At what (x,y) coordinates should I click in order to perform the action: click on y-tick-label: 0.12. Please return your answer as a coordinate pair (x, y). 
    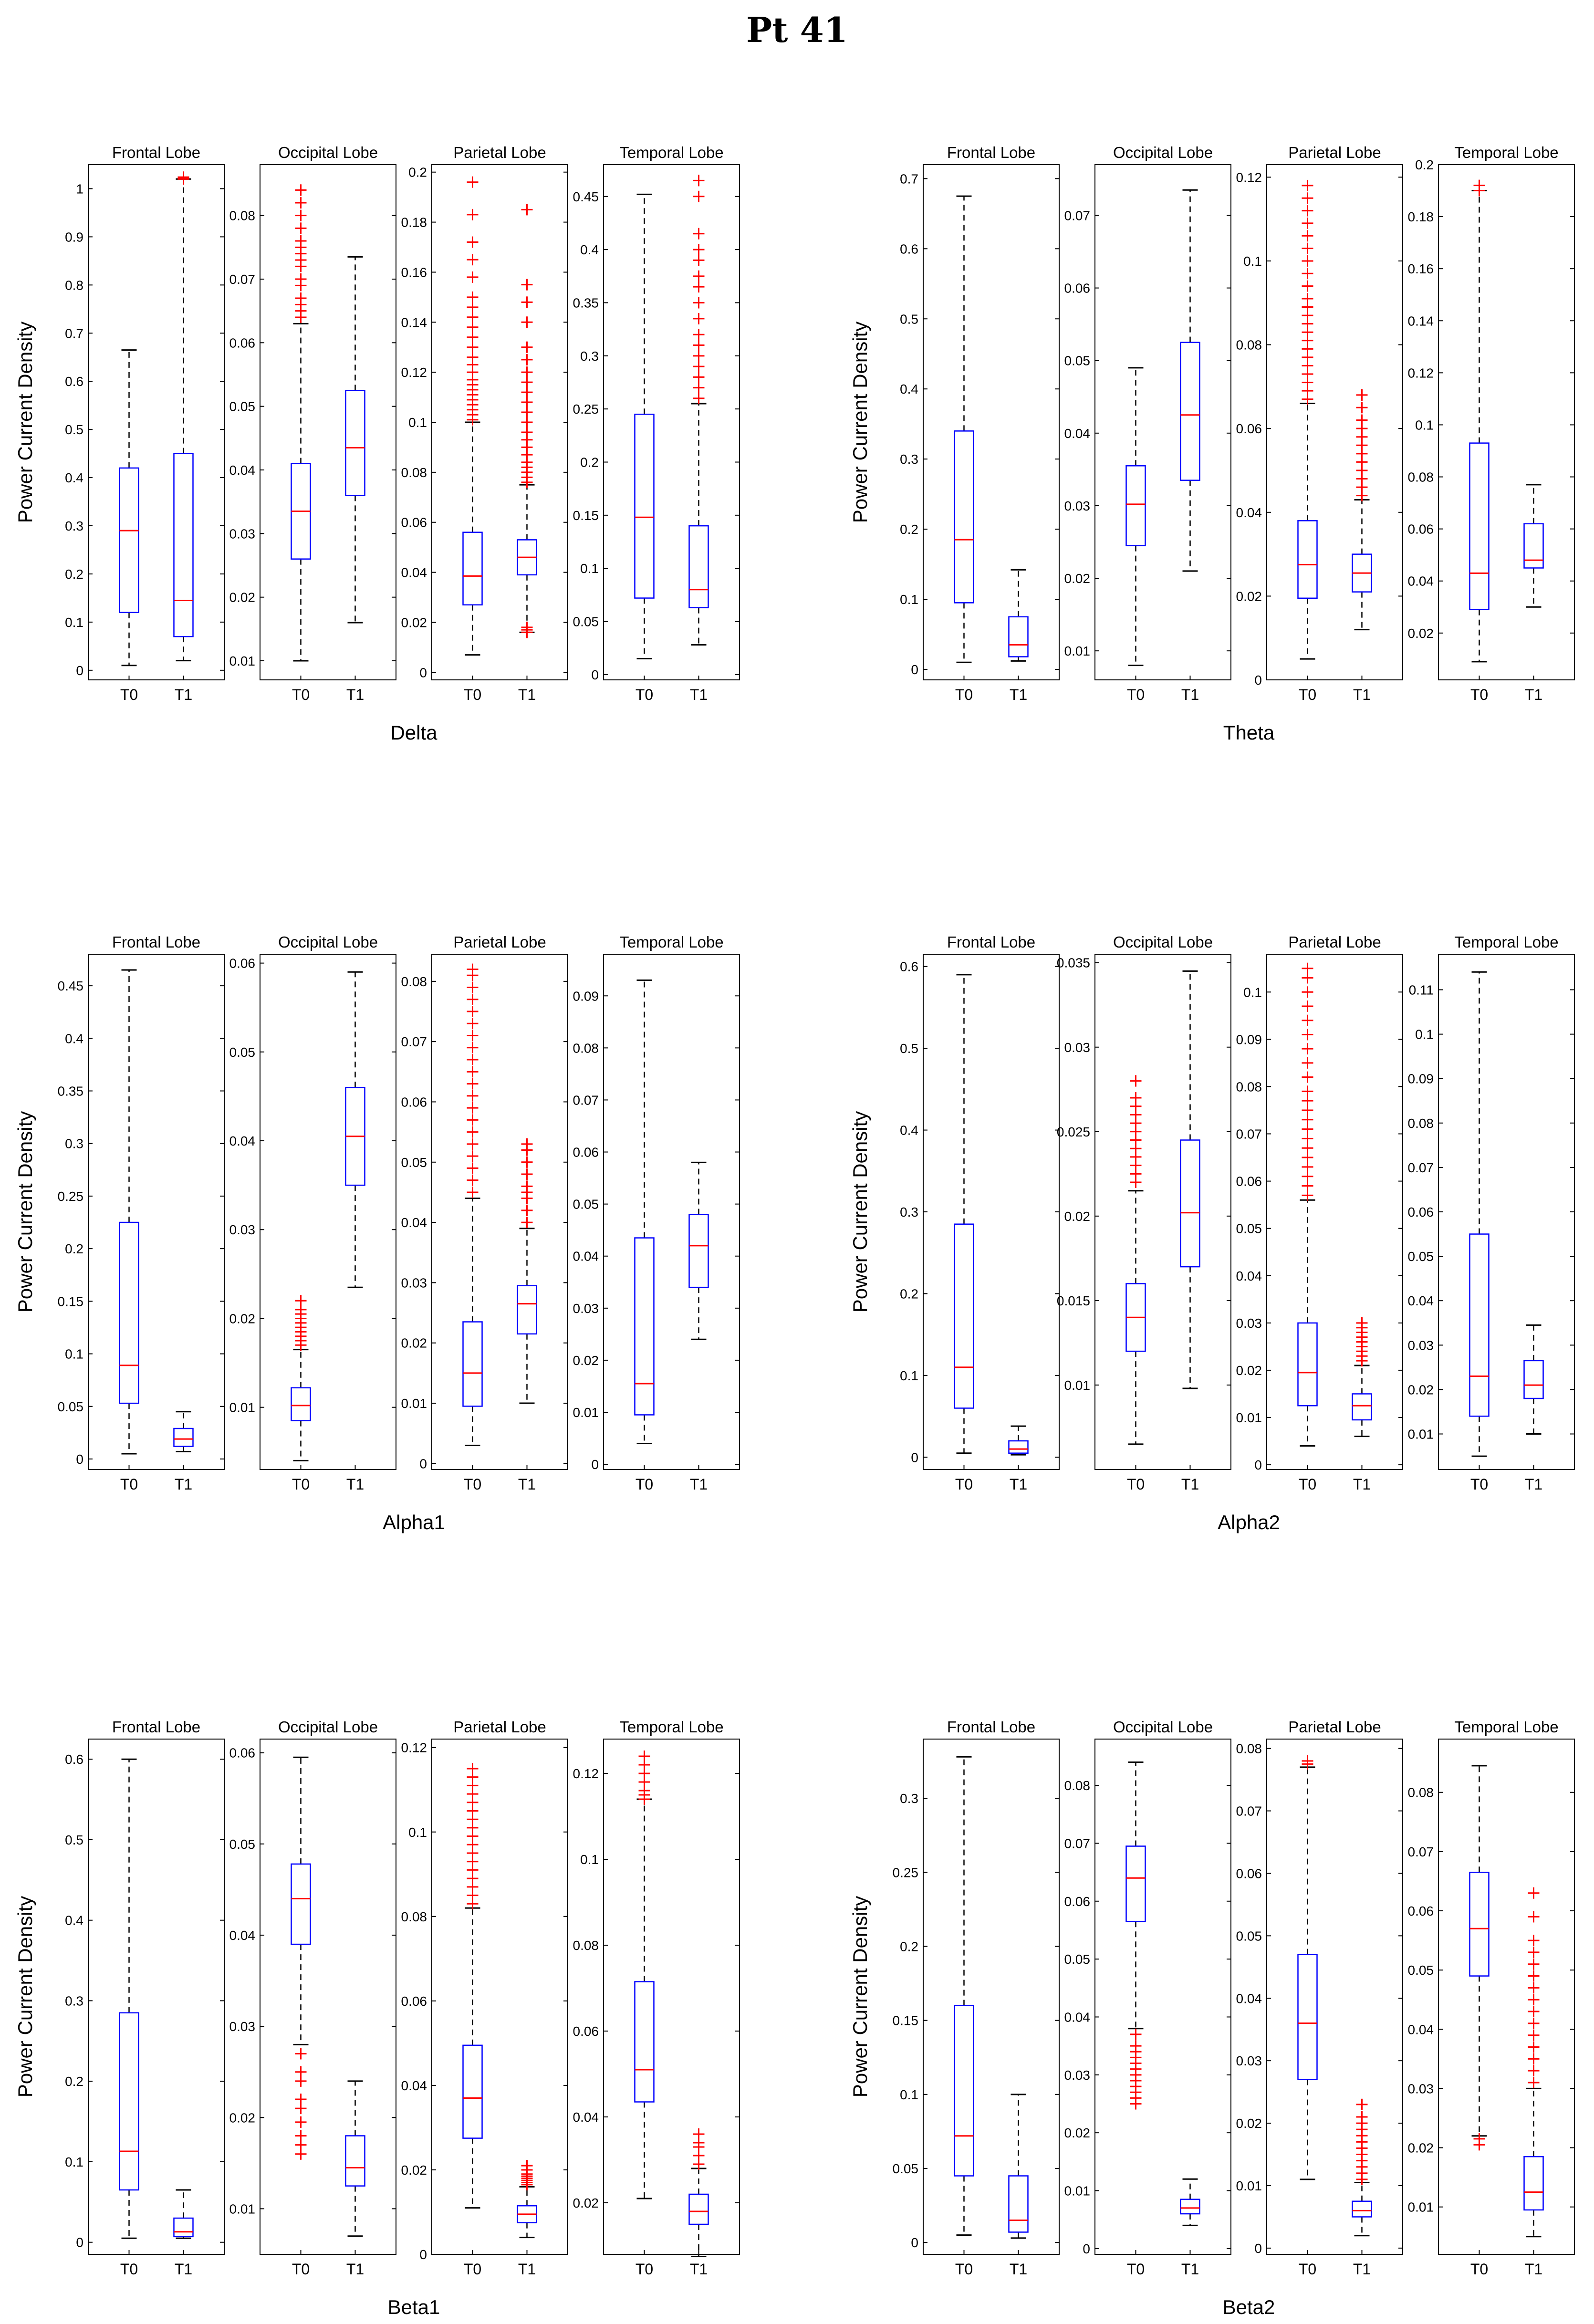
    Looking at the image, I should click on (1421, 373).